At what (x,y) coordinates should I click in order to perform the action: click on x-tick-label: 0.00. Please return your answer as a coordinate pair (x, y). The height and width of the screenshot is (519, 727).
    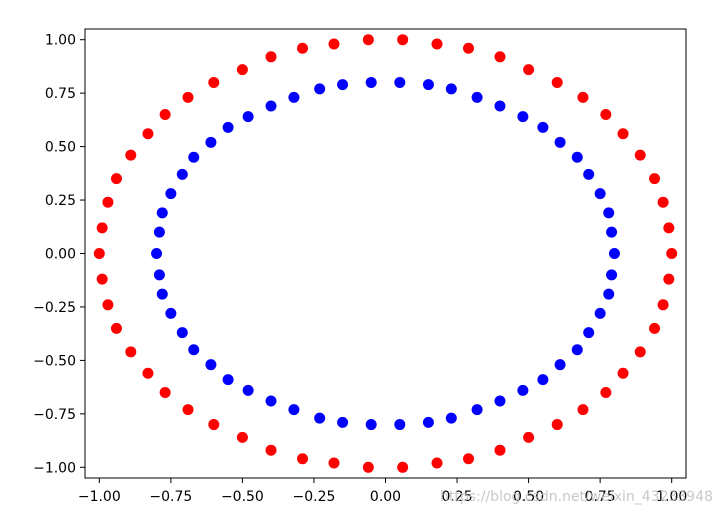
    Looking at the image, I should click on (385, 497).